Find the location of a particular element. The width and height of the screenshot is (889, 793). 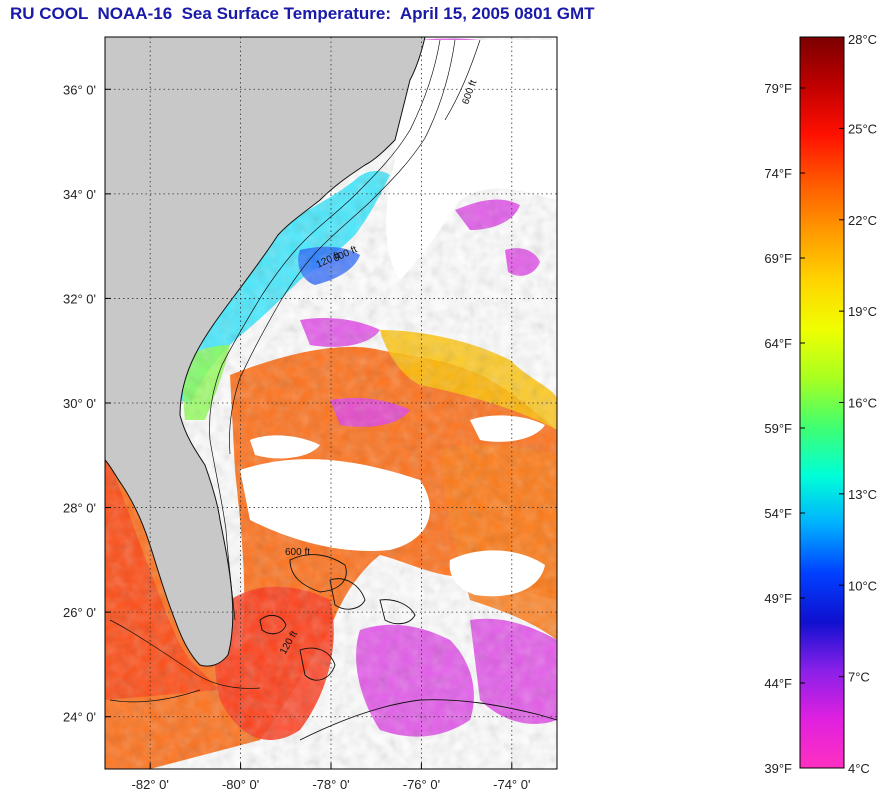

celsius-label: 28°C is located at coordinates (862, 39).